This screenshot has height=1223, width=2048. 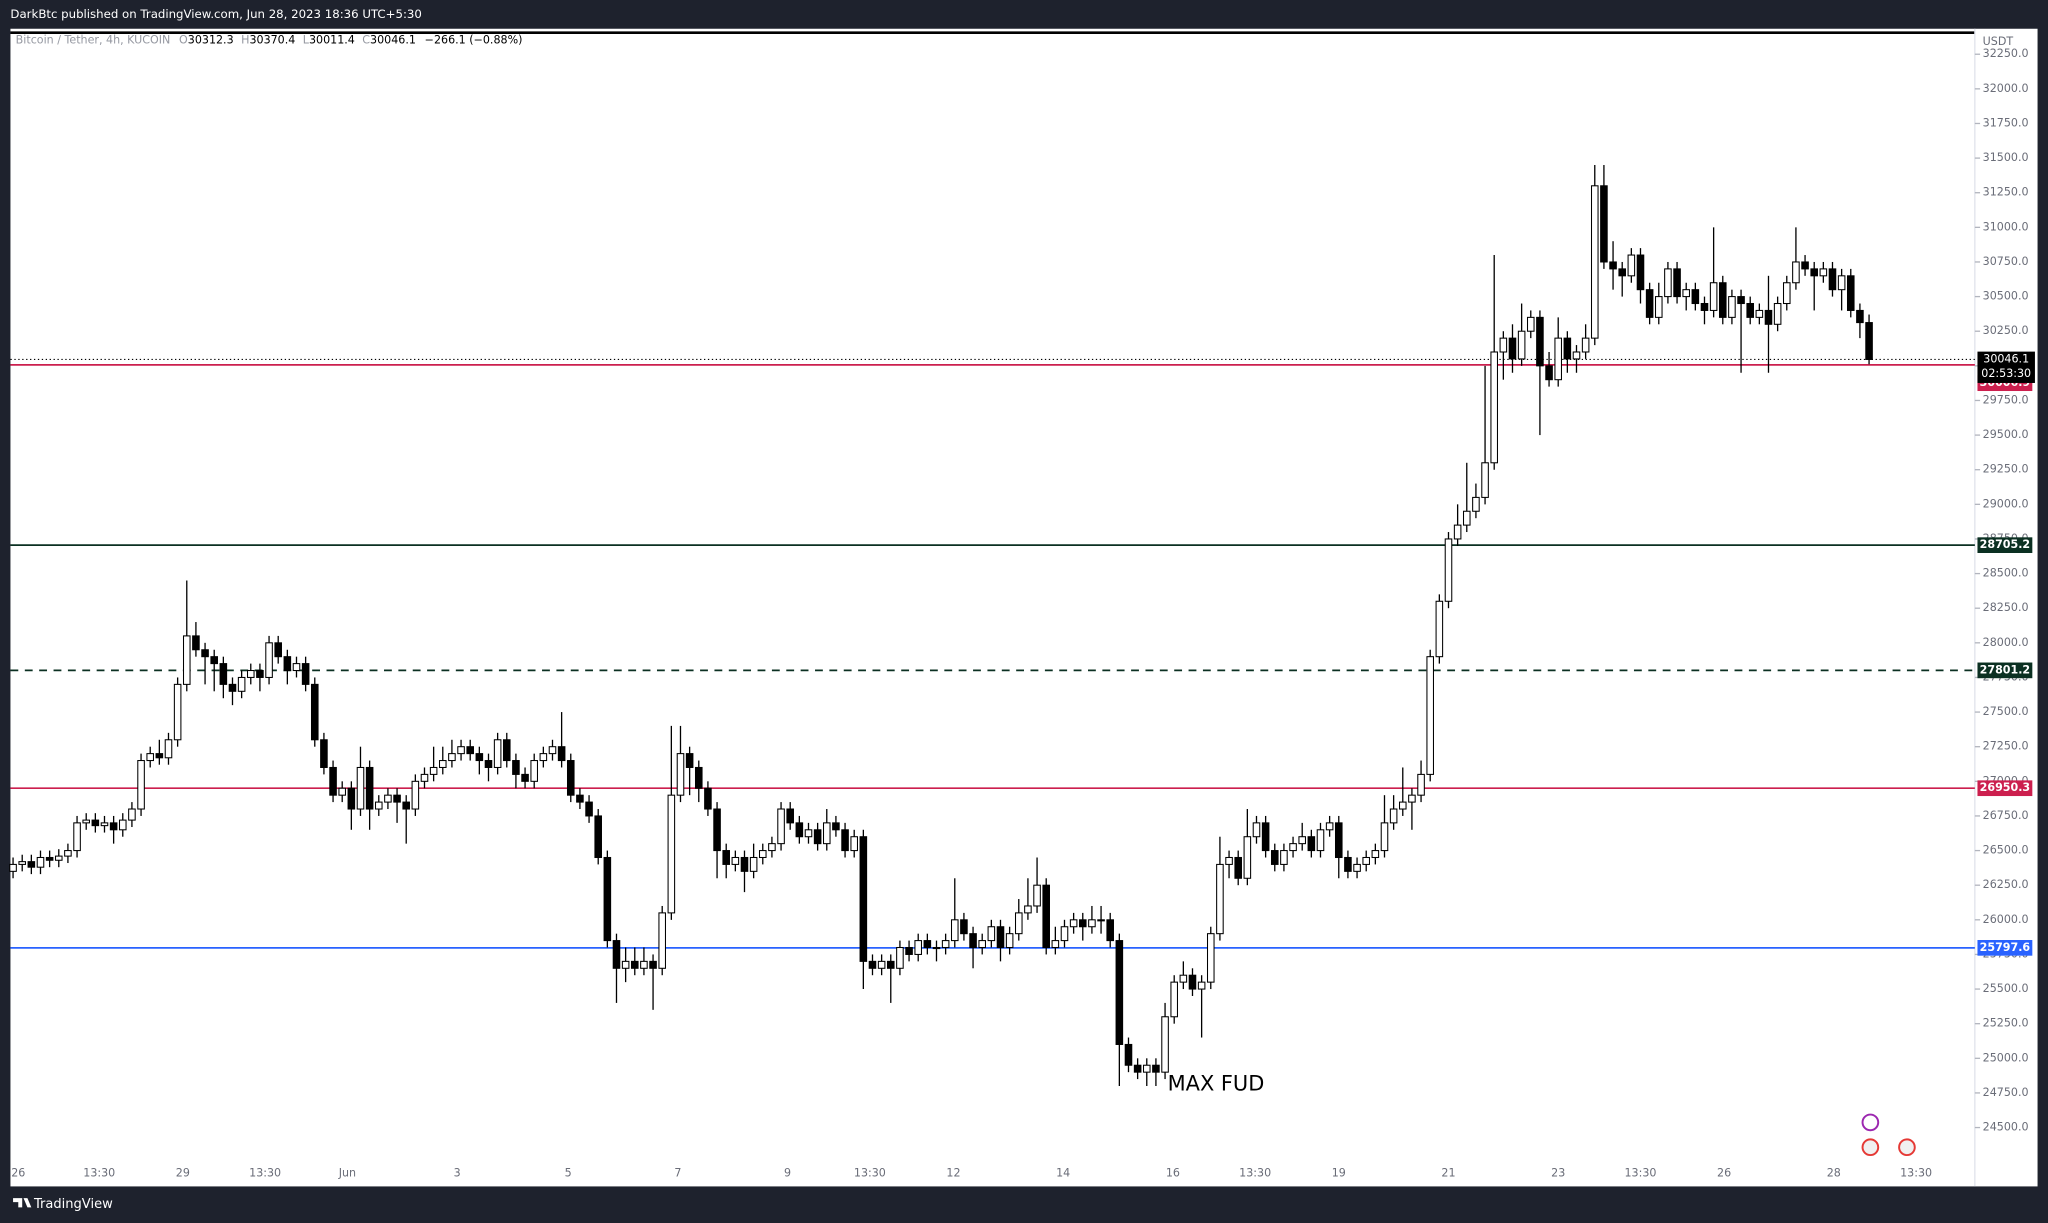 I want to click on x-tick-label: 28, so click(x=1834, y=1172).